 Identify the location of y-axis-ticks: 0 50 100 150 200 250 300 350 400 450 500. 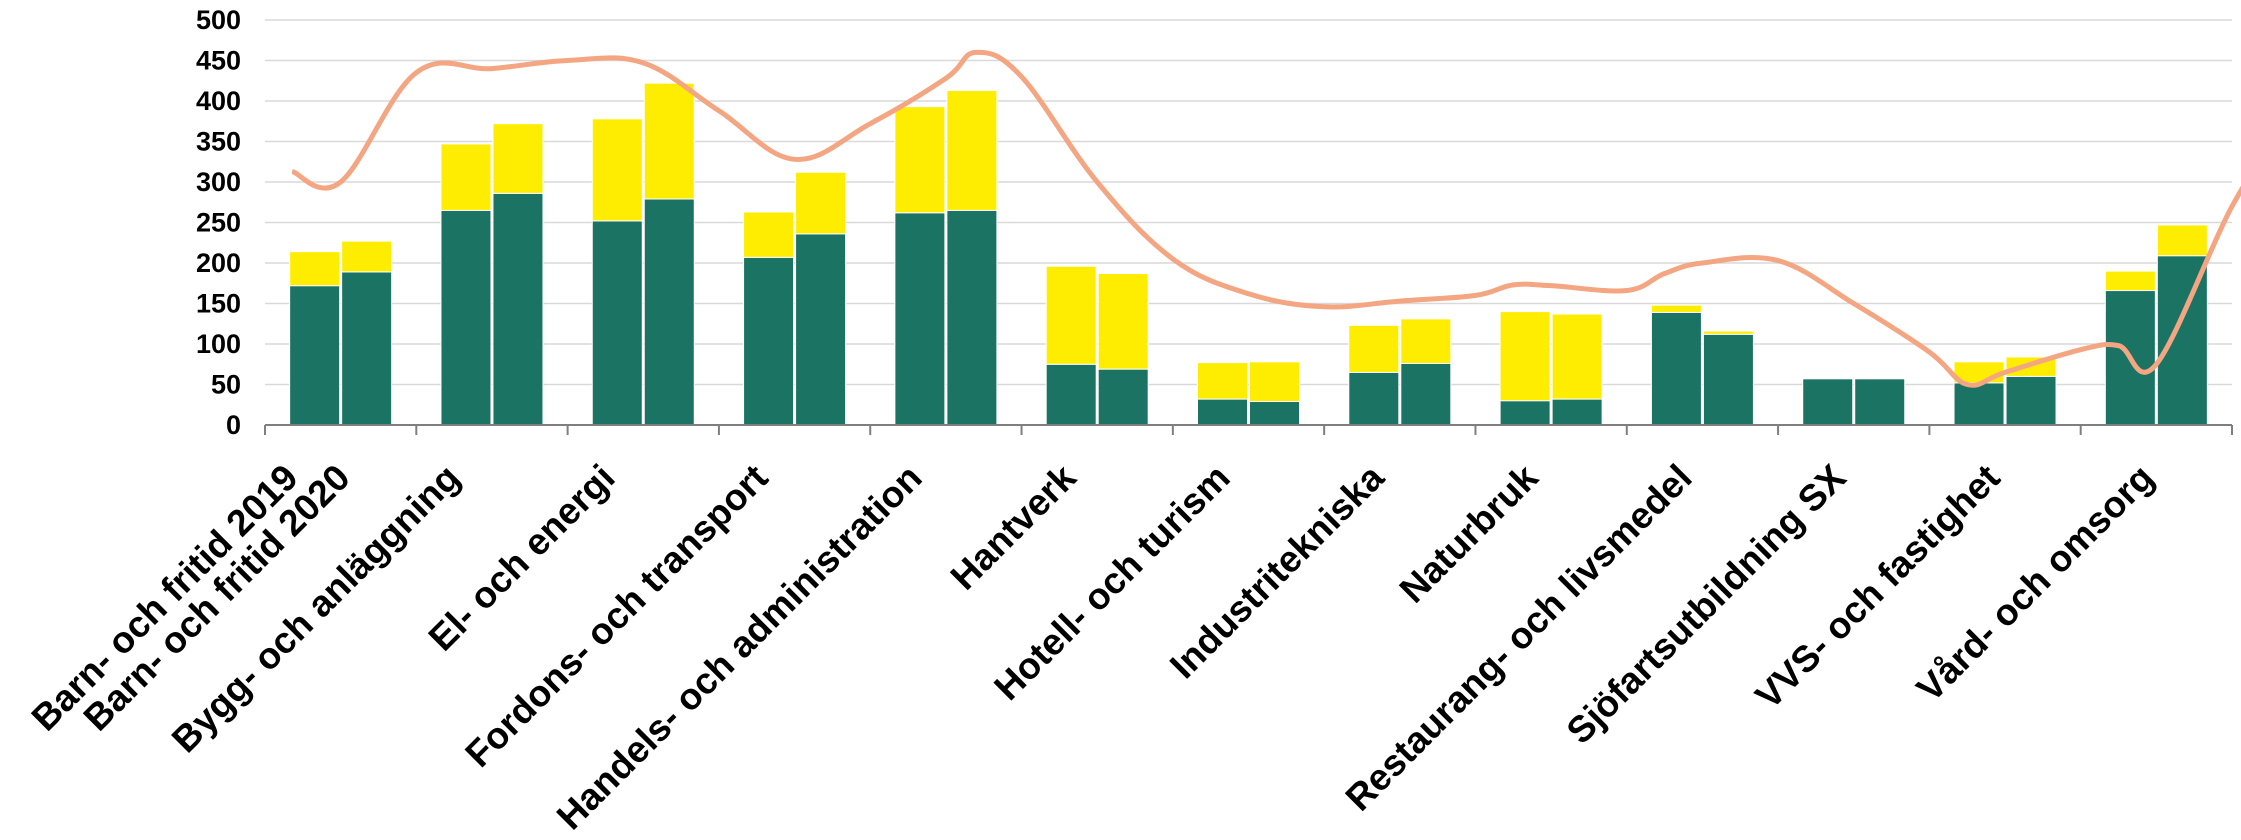
(218, 222).